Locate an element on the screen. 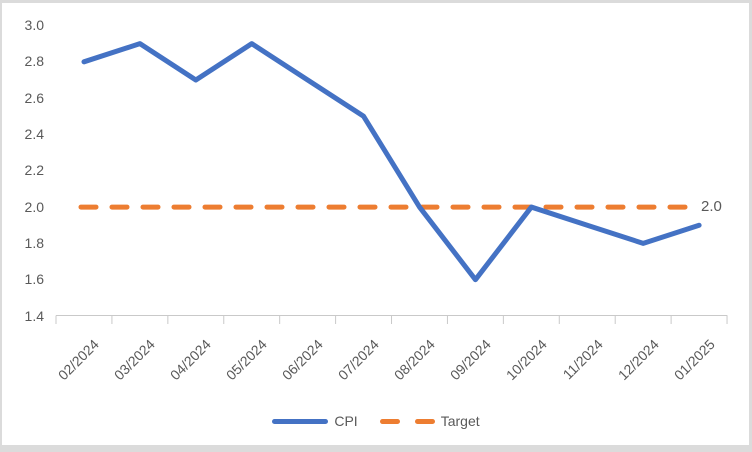  y-tick-label: 1.4 is located at coordinates (34, 315).